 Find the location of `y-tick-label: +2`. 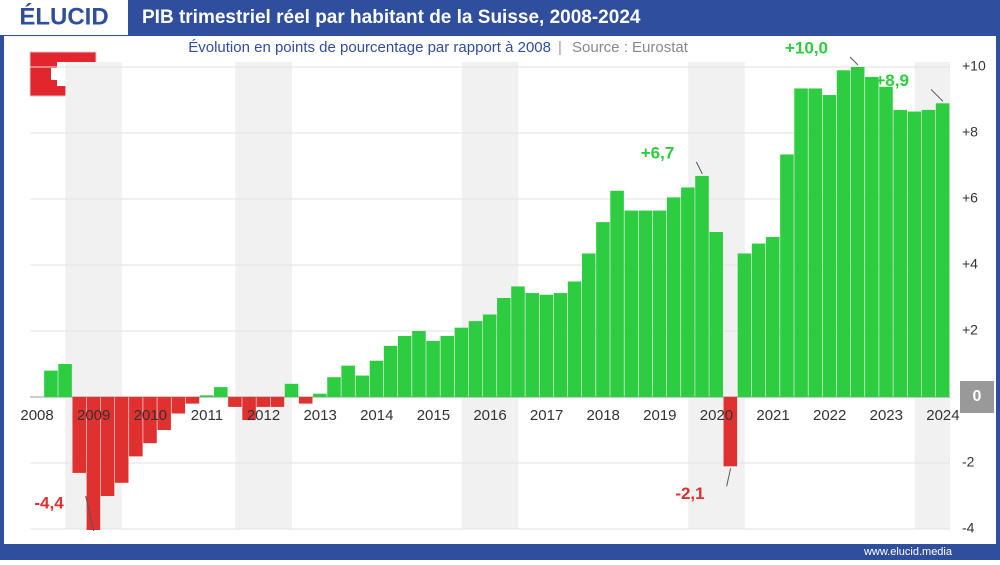

y-tick-label: +2 is located at coordinates (970, 330).